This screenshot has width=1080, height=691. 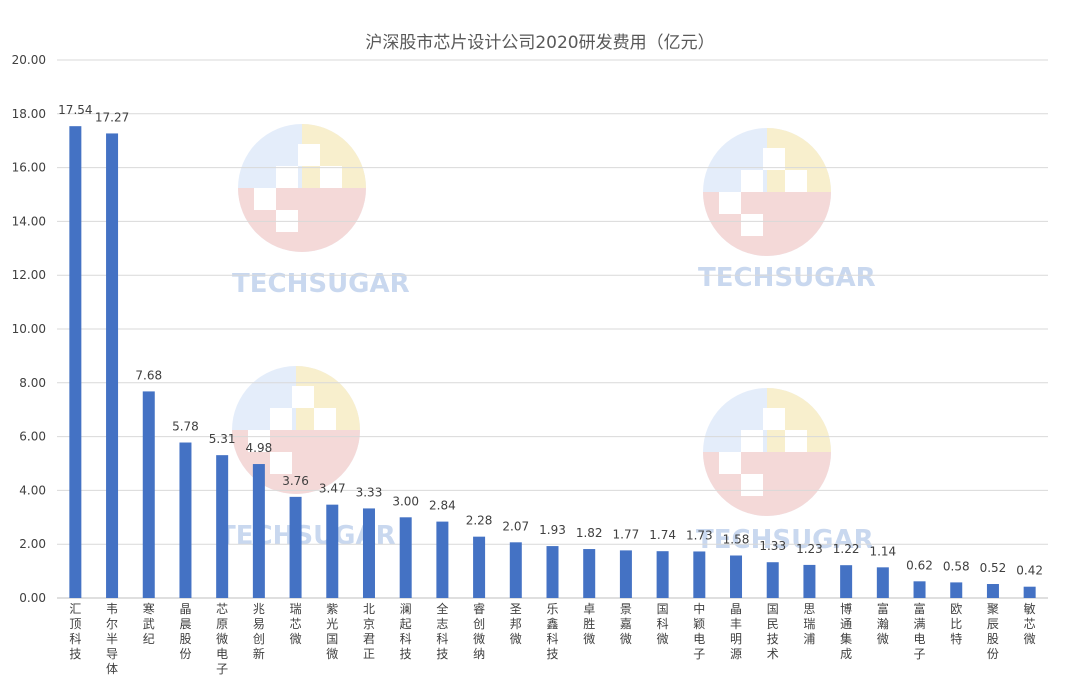 I want to click on data-label: 5.31, so click(x=222, y=439).